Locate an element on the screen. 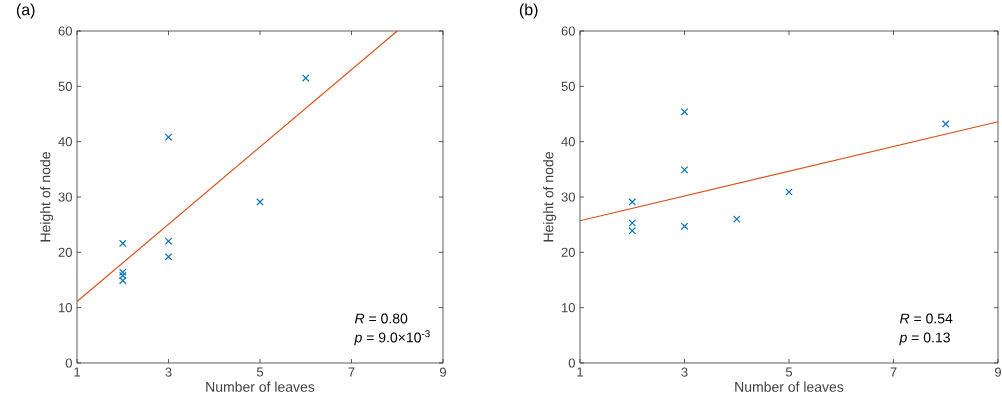  annotation: R = 0.54 is located at coordinates (926, 318).